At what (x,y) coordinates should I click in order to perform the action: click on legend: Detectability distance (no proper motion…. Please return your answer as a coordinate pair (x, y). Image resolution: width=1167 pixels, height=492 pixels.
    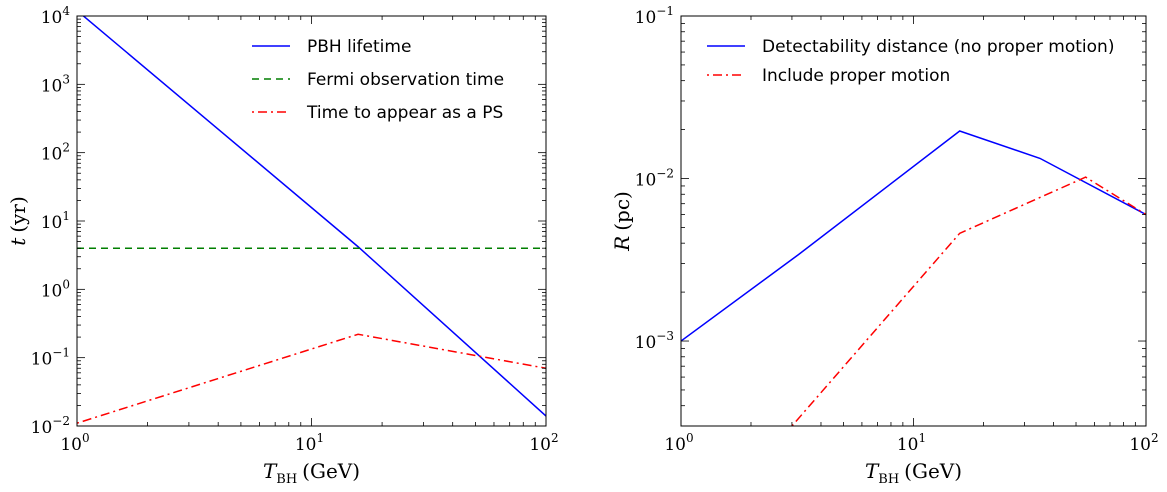
    Looking at the image, I should click on (910, 61).